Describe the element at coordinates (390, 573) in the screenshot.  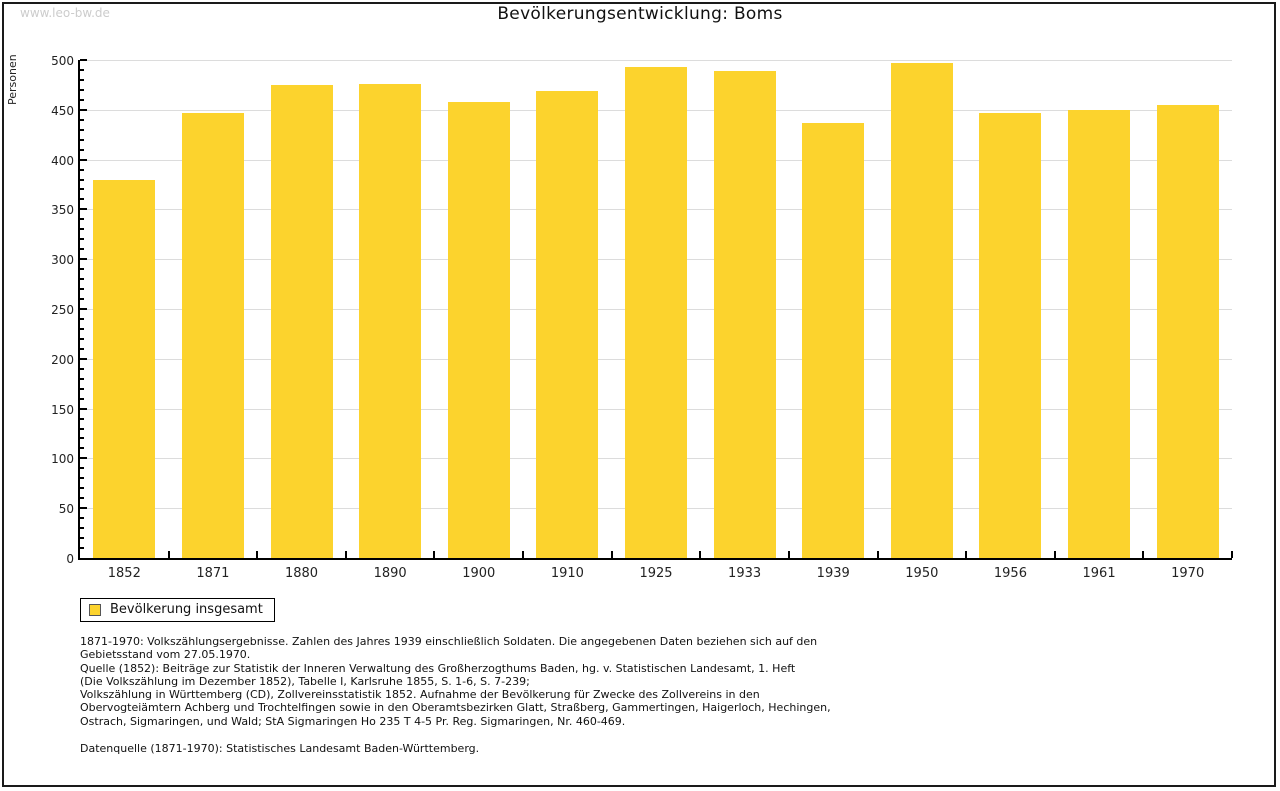
I see `x-tick-label: 1890` at that location.